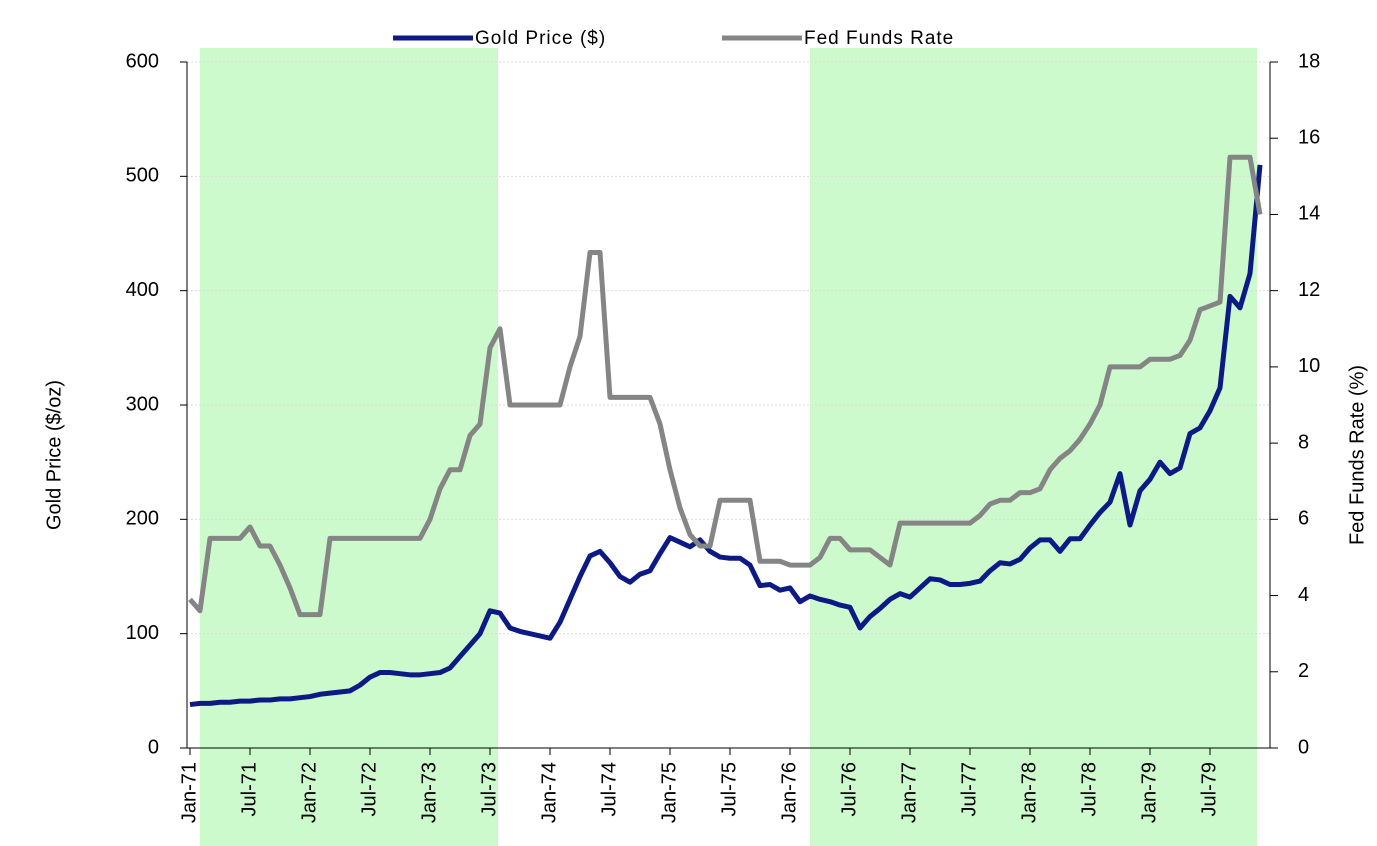  What do you see at coordinates (309, 792) in the screenshot?
I see `x-tick-label: Jan-72` at bounding box center [309, 792].